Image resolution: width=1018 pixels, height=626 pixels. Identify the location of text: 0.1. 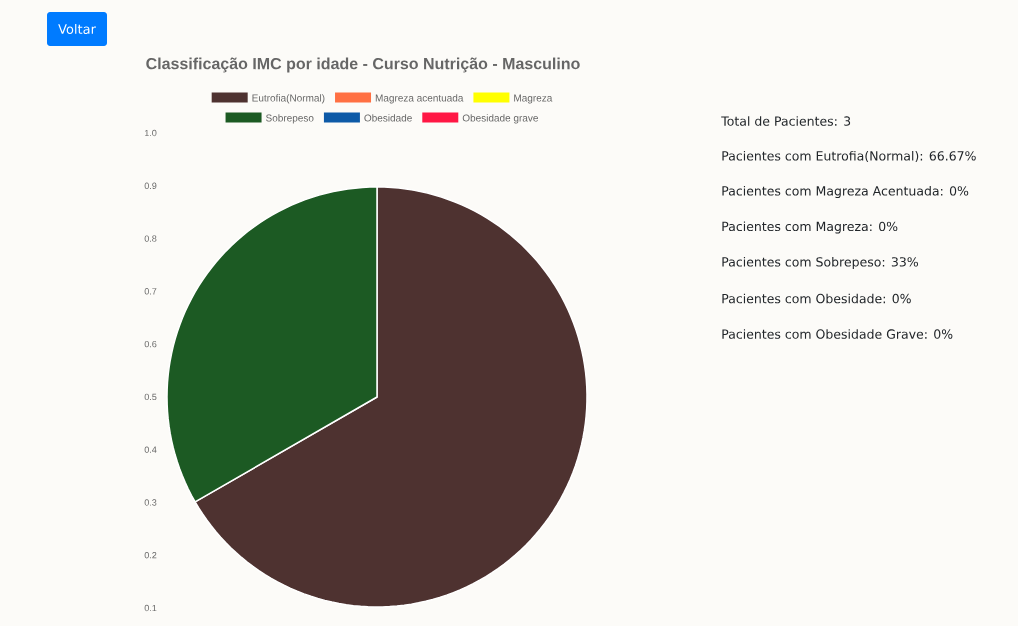
(150, 608).